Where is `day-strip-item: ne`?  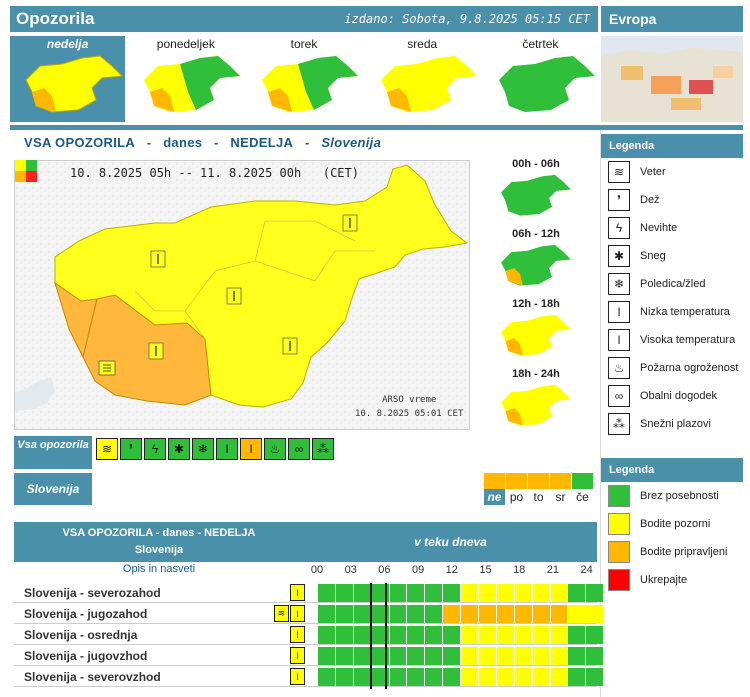 day-strip-item: ne is located at coordinates (494, 489).